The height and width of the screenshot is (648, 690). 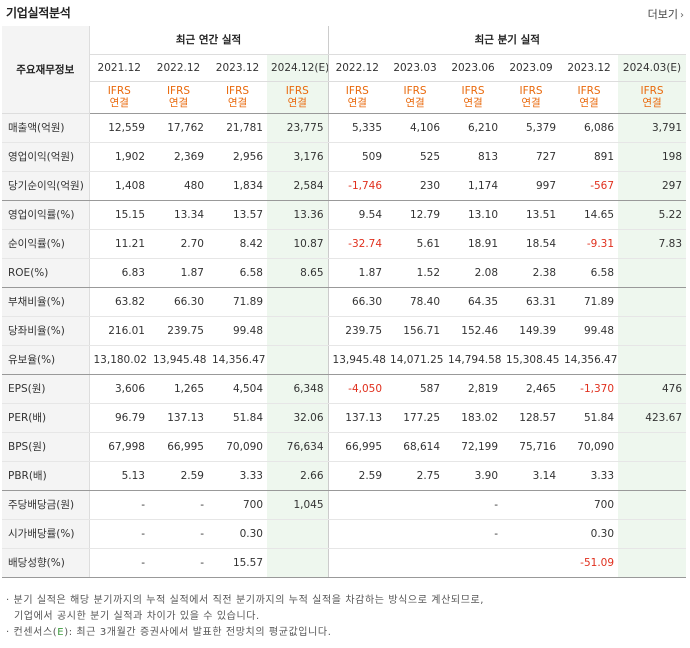 What do you see at coordinates (237, 215) in the screenshot?
I see `value-cell: 13.57` at bounding box center [237, 215].